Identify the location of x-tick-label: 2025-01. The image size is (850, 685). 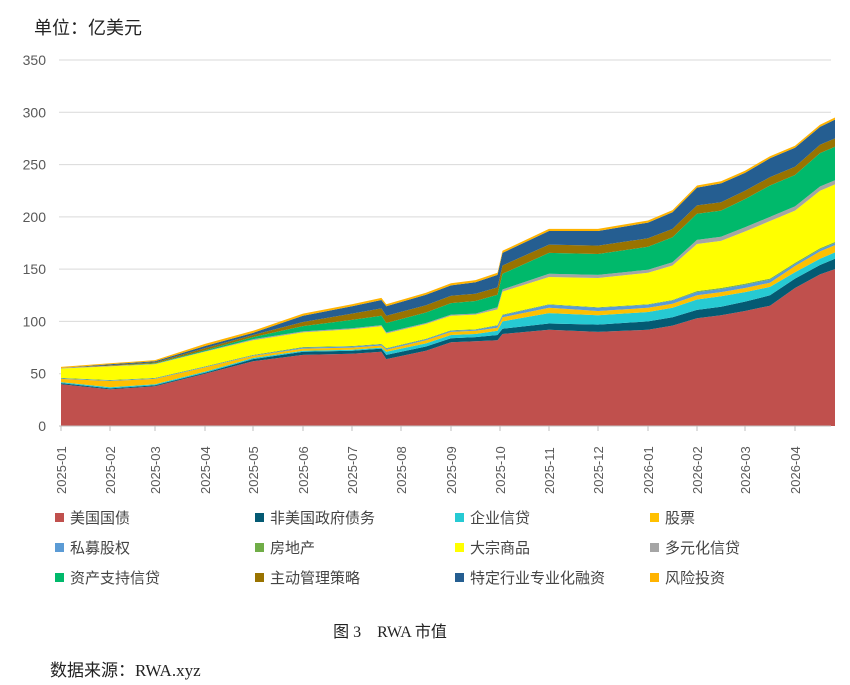
(61, 470).